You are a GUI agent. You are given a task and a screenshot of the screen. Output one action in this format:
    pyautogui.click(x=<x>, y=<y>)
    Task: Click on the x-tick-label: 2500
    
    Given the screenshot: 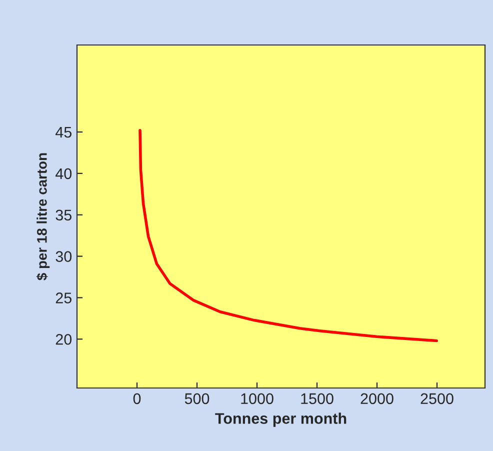 What is the action you would take?
    pyautogui.click(x=437, y=398)
    